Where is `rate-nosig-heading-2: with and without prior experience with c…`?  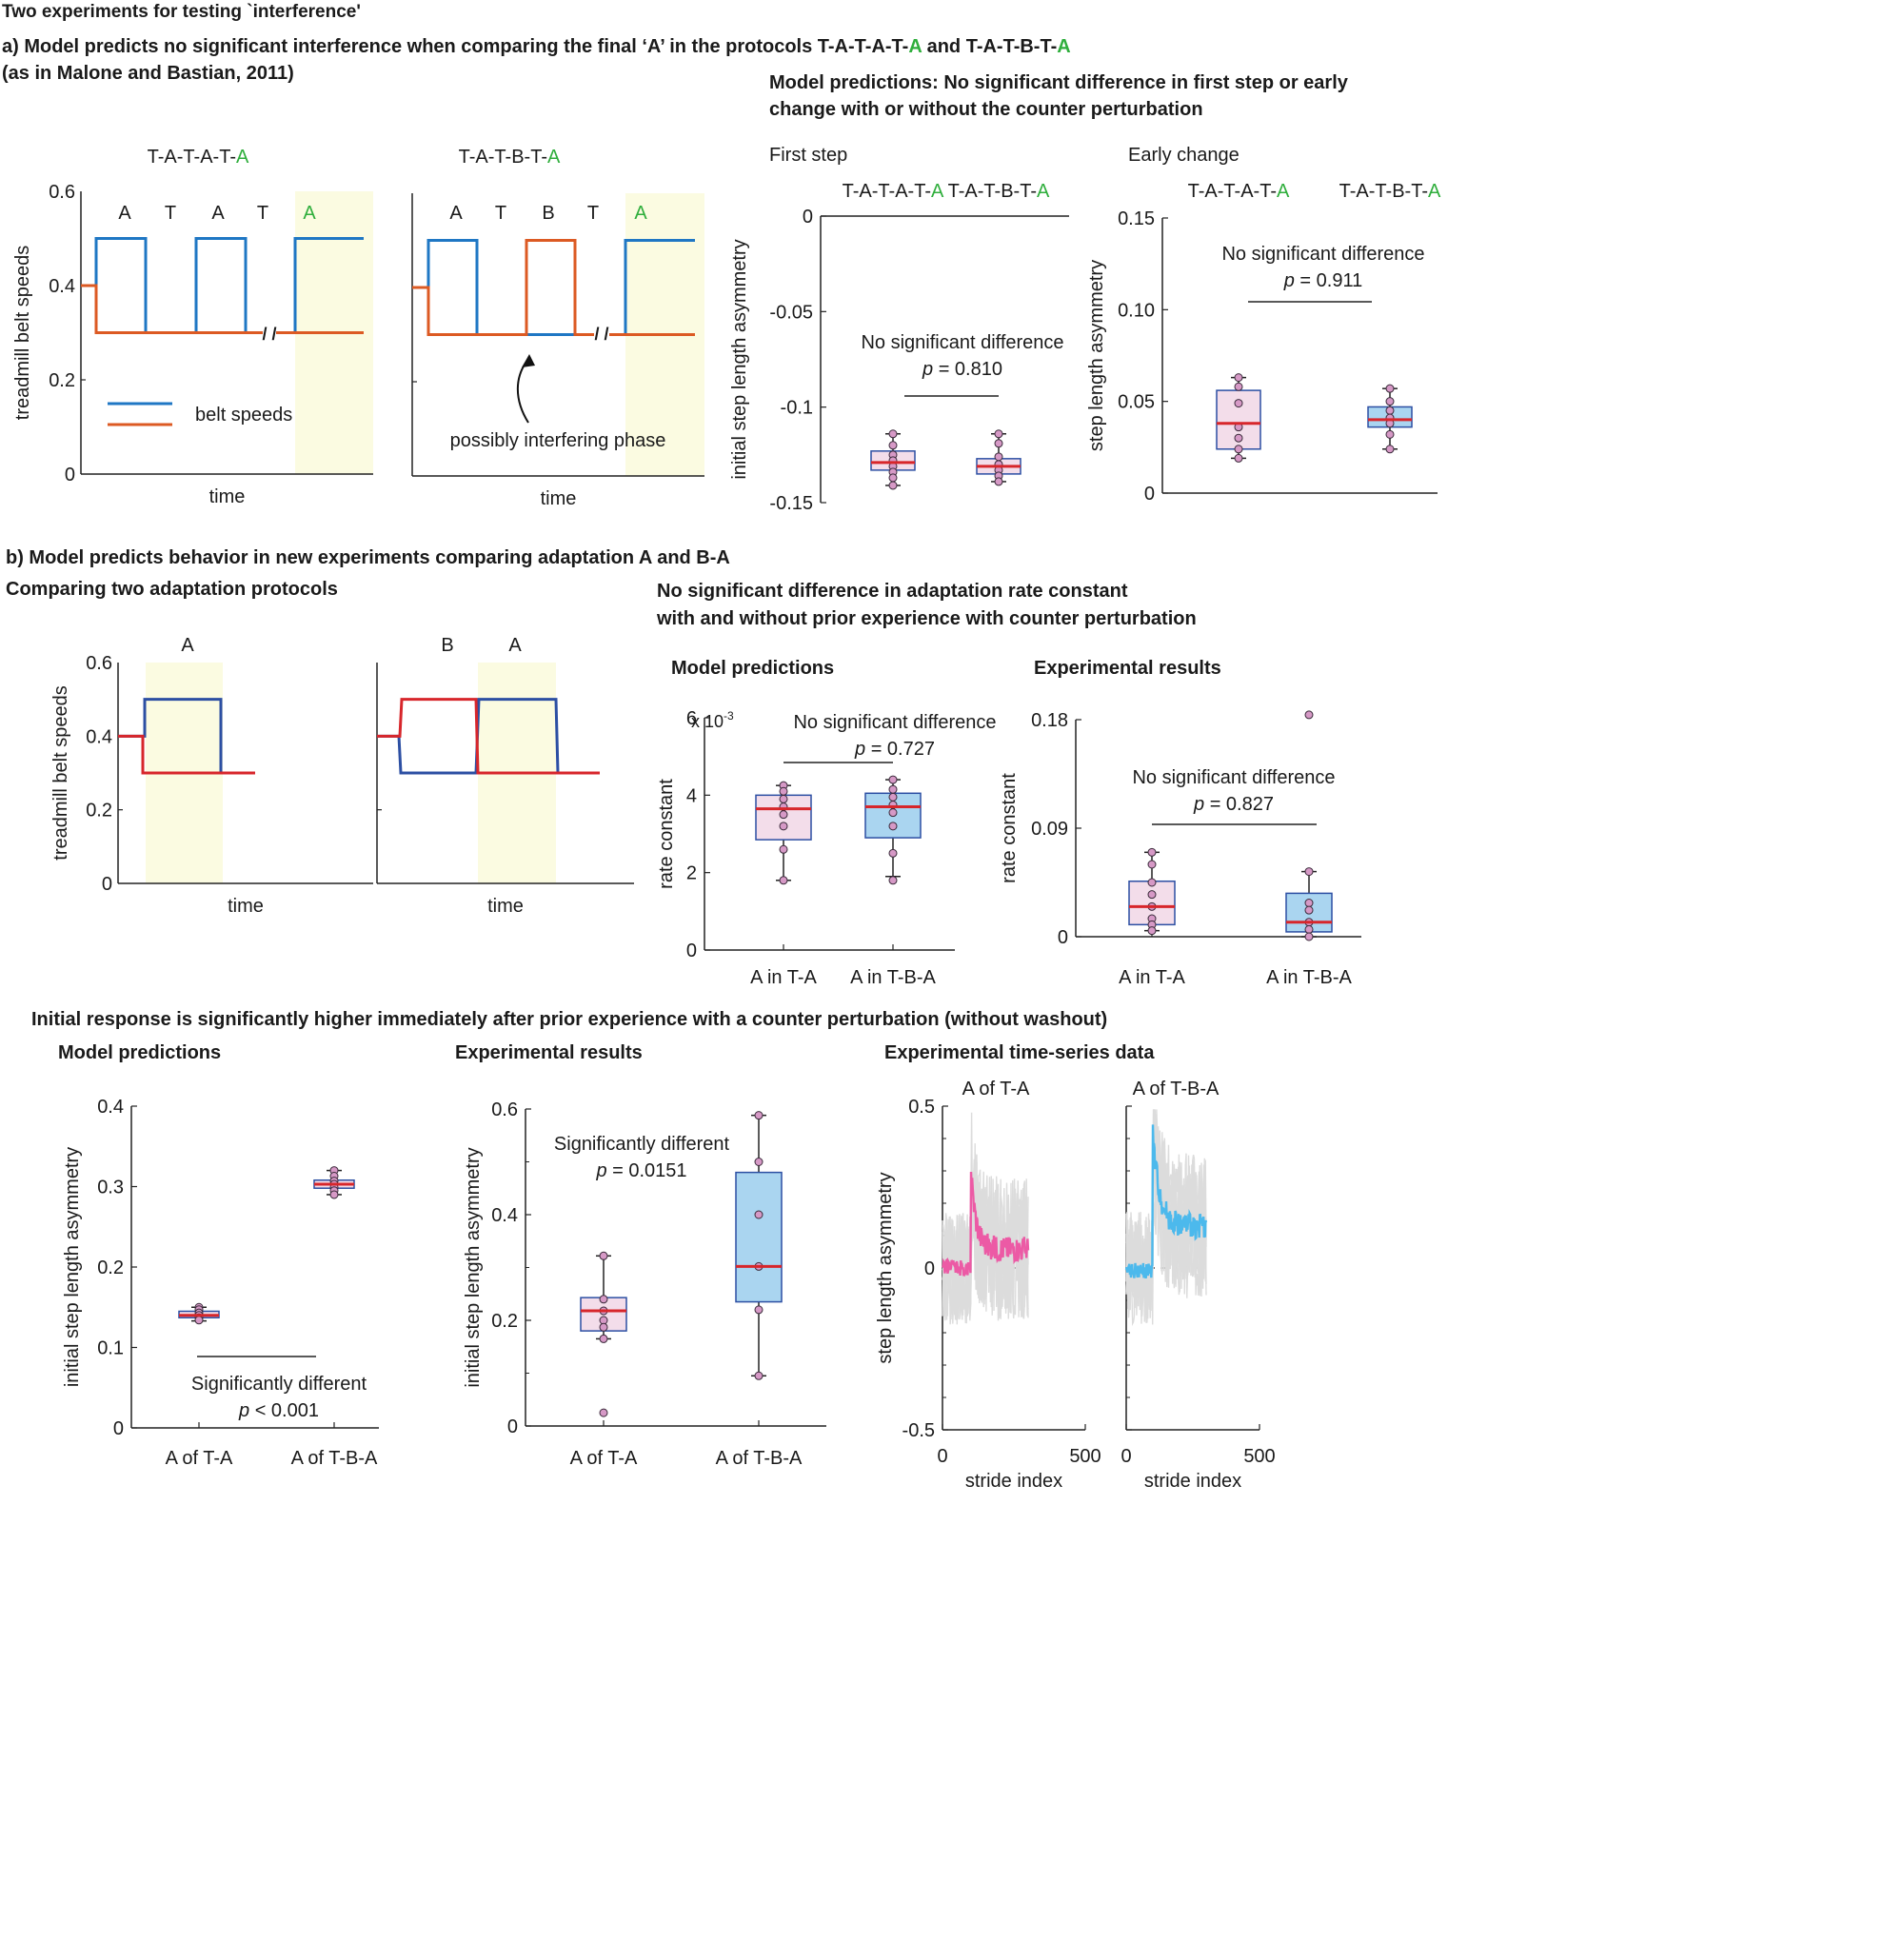 rate-nosig-heading-2: with and without prior experience with c… is located at coordinates (927, 618).